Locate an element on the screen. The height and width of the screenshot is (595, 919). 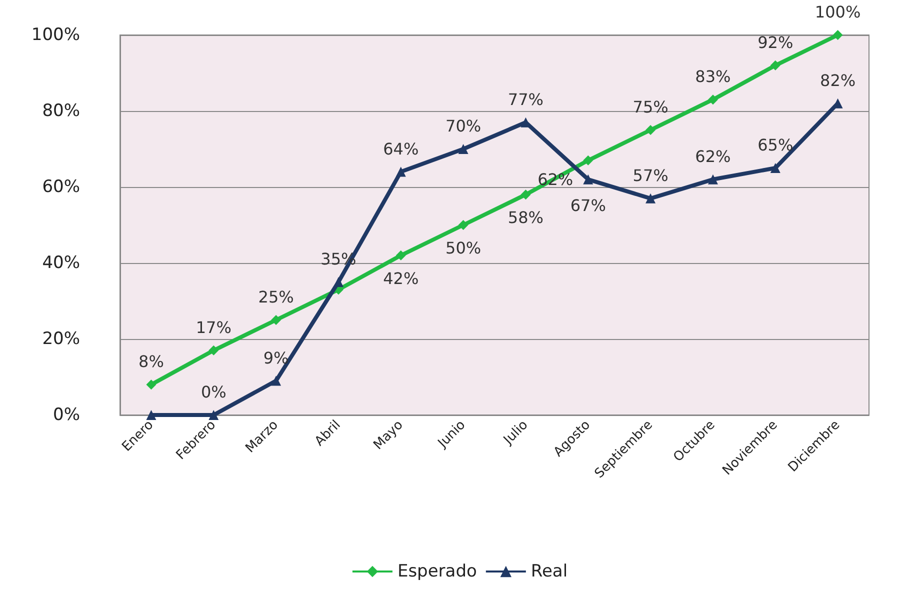
data-label: 8% is located at coordinates (151, 362).